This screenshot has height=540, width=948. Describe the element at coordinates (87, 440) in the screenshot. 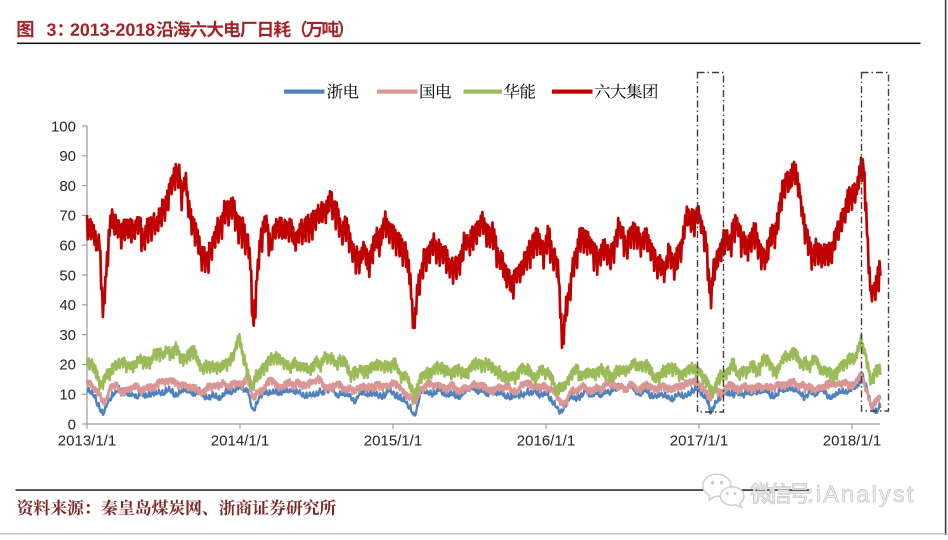

I see `svg-text: 2013/1/1` at that location.